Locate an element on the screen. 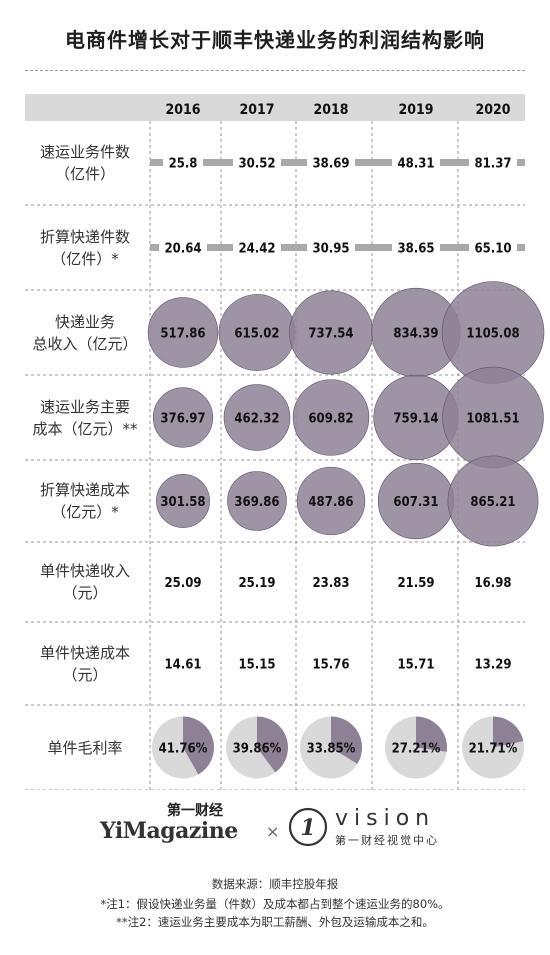  value-label: 39.86% is located at coordinates (257, 749).